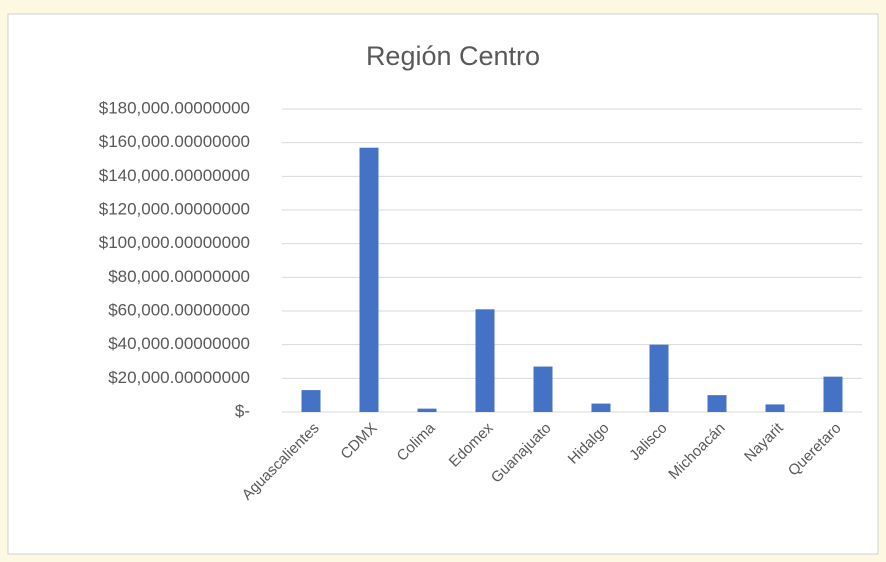 The width and height of the screenshot is (886, 562). Describe the element at coordinates (179, 343) in the screenshot. I see `y-tick-label: $40,000.00000000` at that location.